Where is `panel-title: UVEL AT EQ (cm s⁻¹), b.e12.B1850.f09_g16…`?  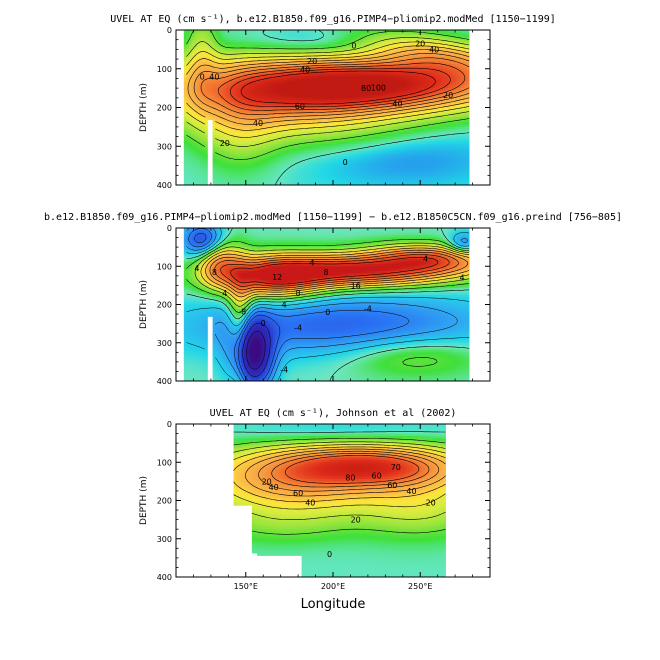
panel-title: UVEL AT EQ (cm s⁻¹), b.e12.B1850.f09_g16… is located at coordinates (333, 19).